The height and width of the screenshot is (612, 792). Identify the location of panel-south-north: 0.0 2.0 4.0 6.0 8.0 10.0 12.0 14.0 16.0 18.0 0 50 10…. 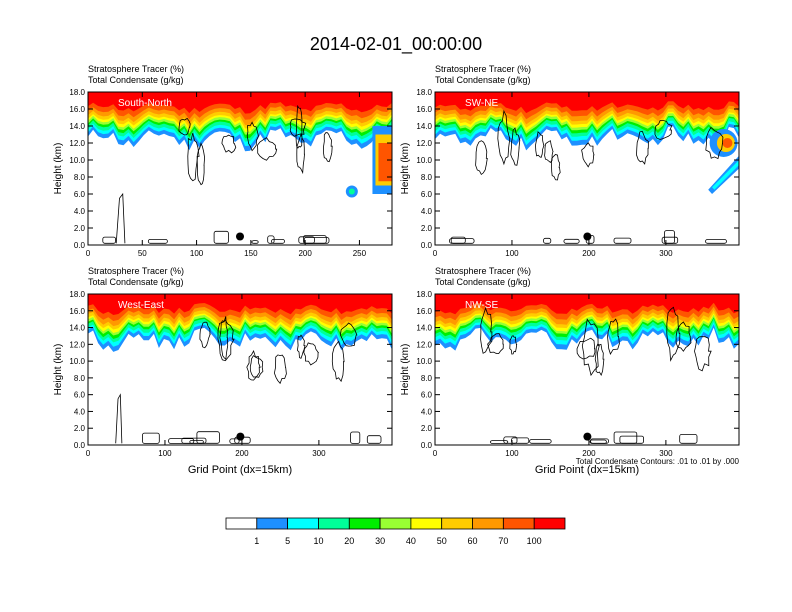
(223, 161).